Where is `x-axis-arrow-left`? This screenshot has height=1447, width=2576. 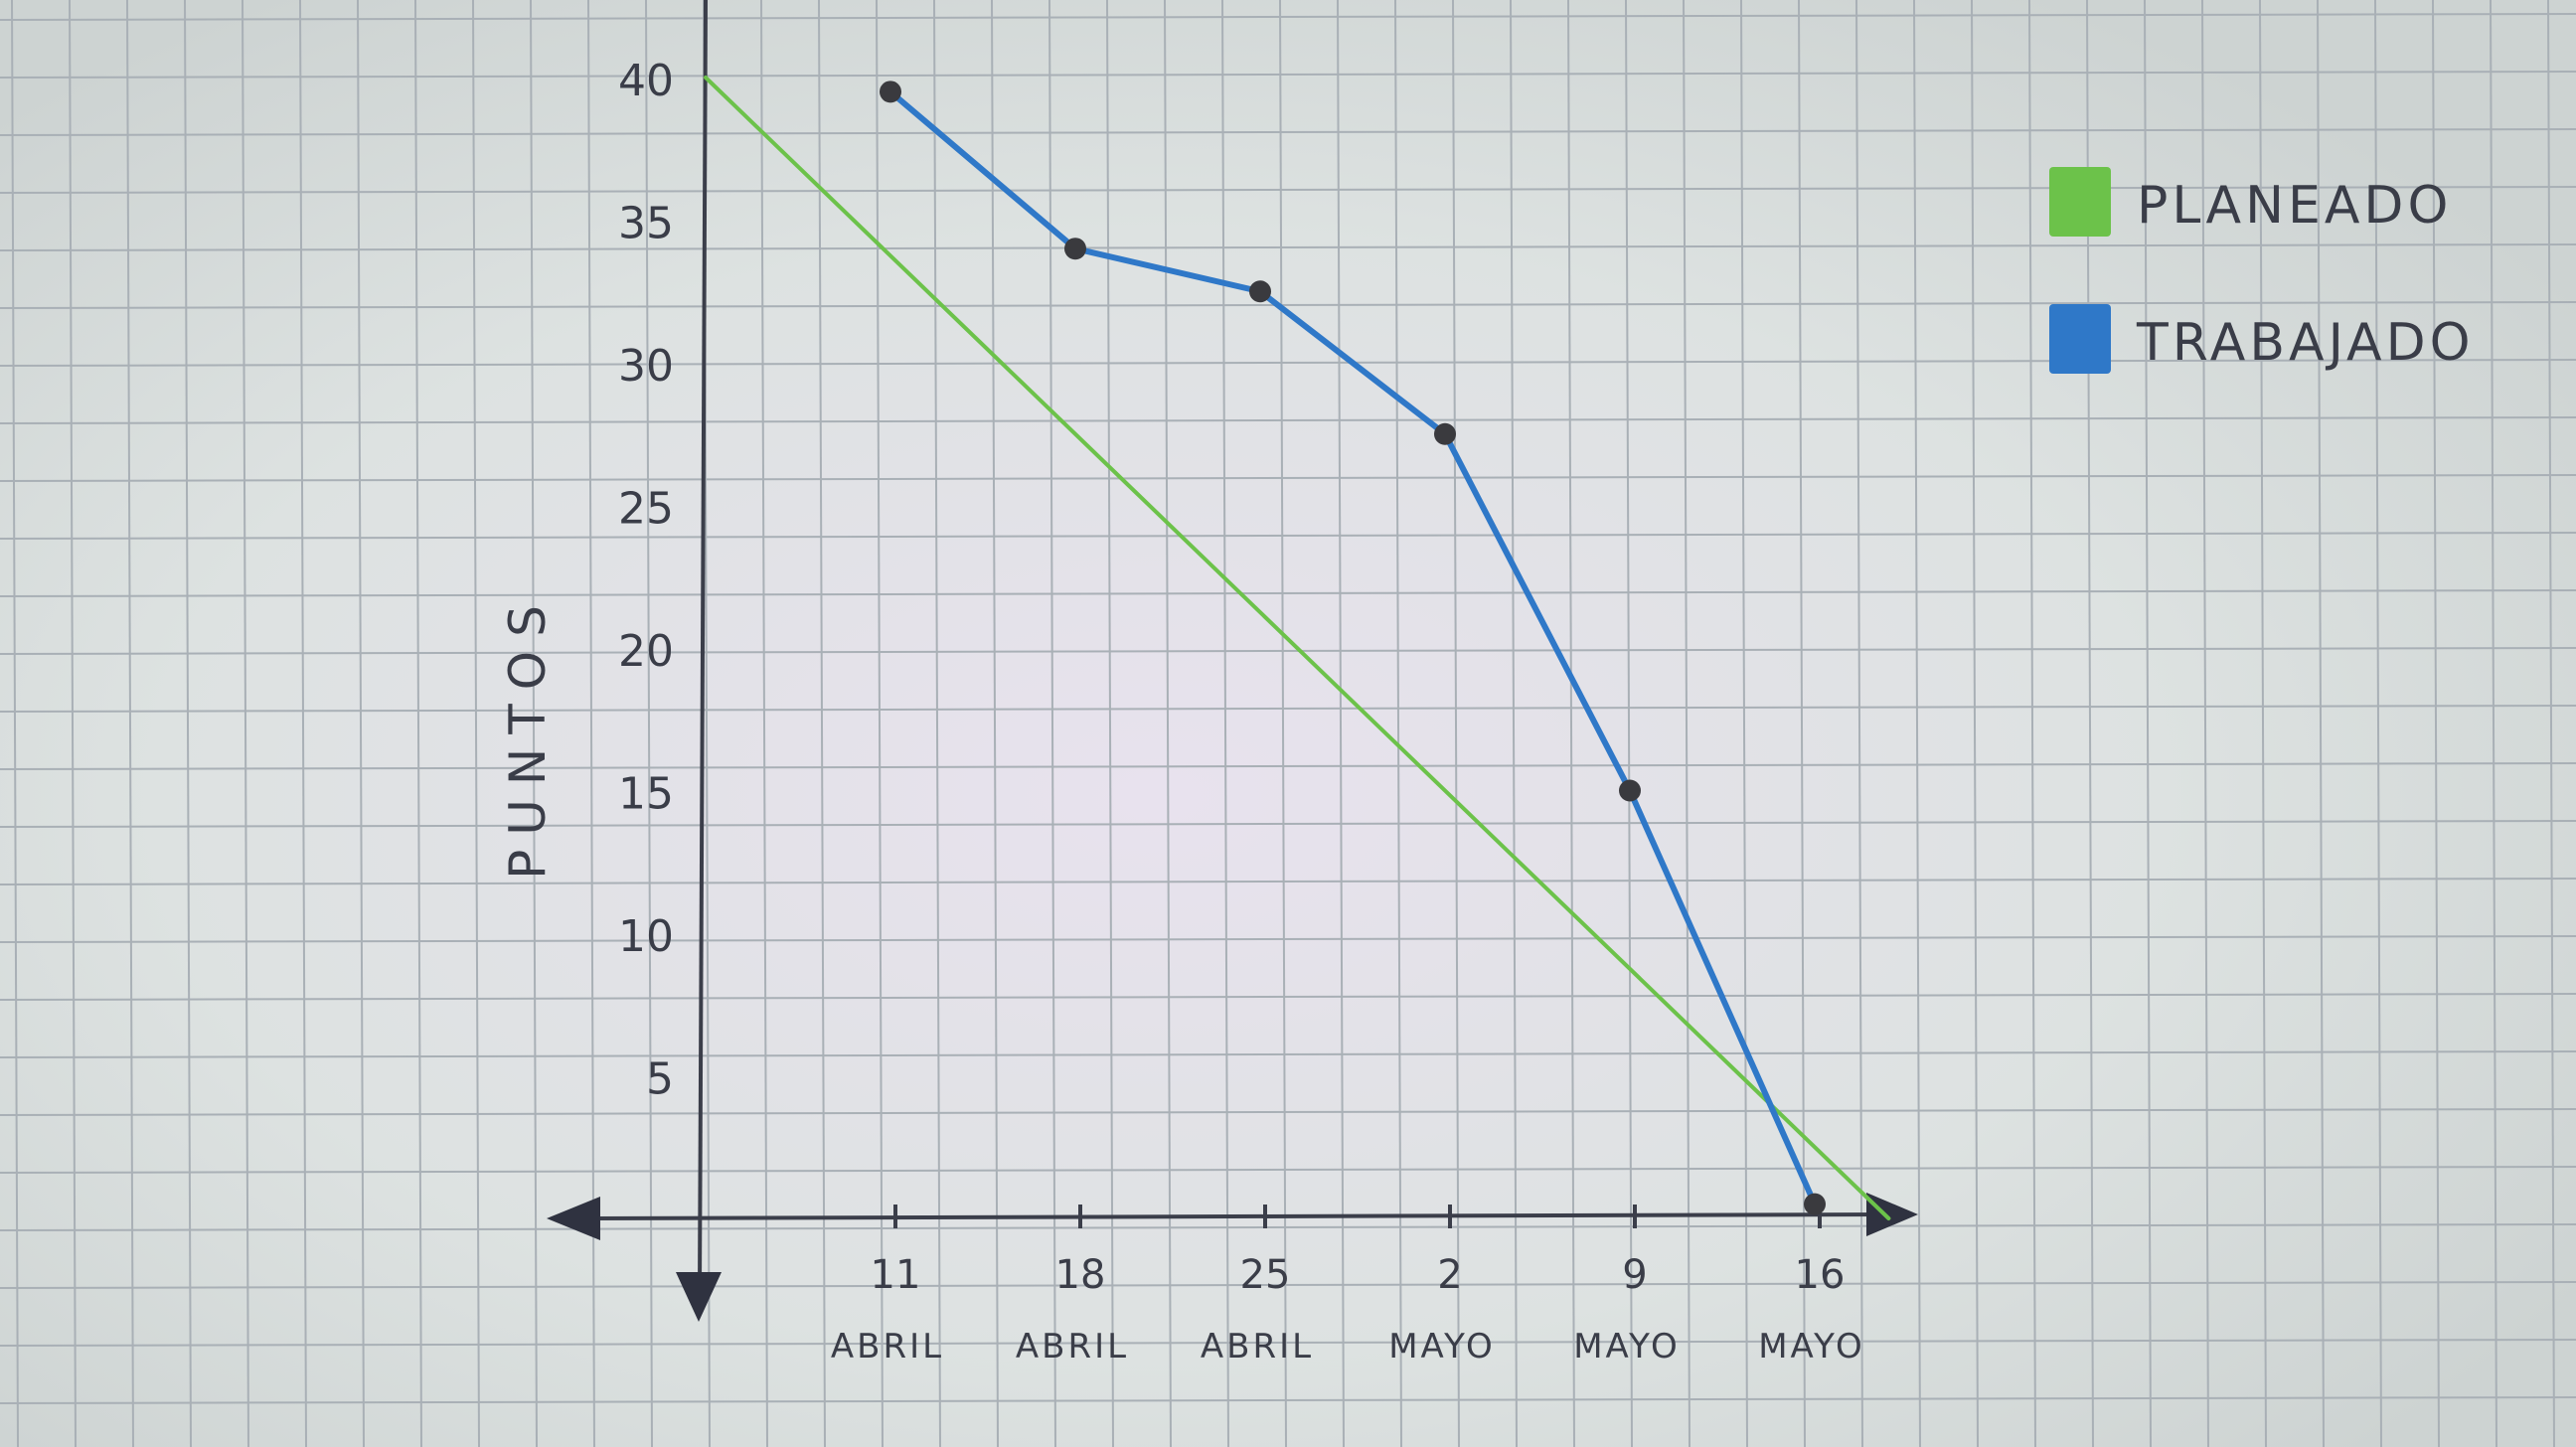 x-axis-arrow-left is located at coordinates (573, 1218).